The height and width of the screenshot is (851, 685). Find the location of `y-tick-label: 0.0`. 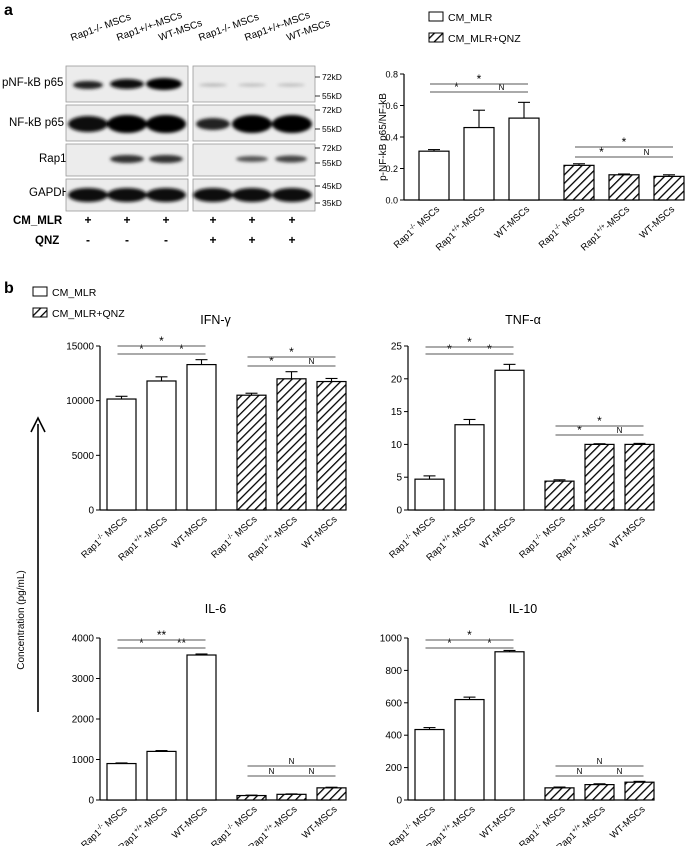

y-tick-label: 0.0 is located at coordinates (391, 201).